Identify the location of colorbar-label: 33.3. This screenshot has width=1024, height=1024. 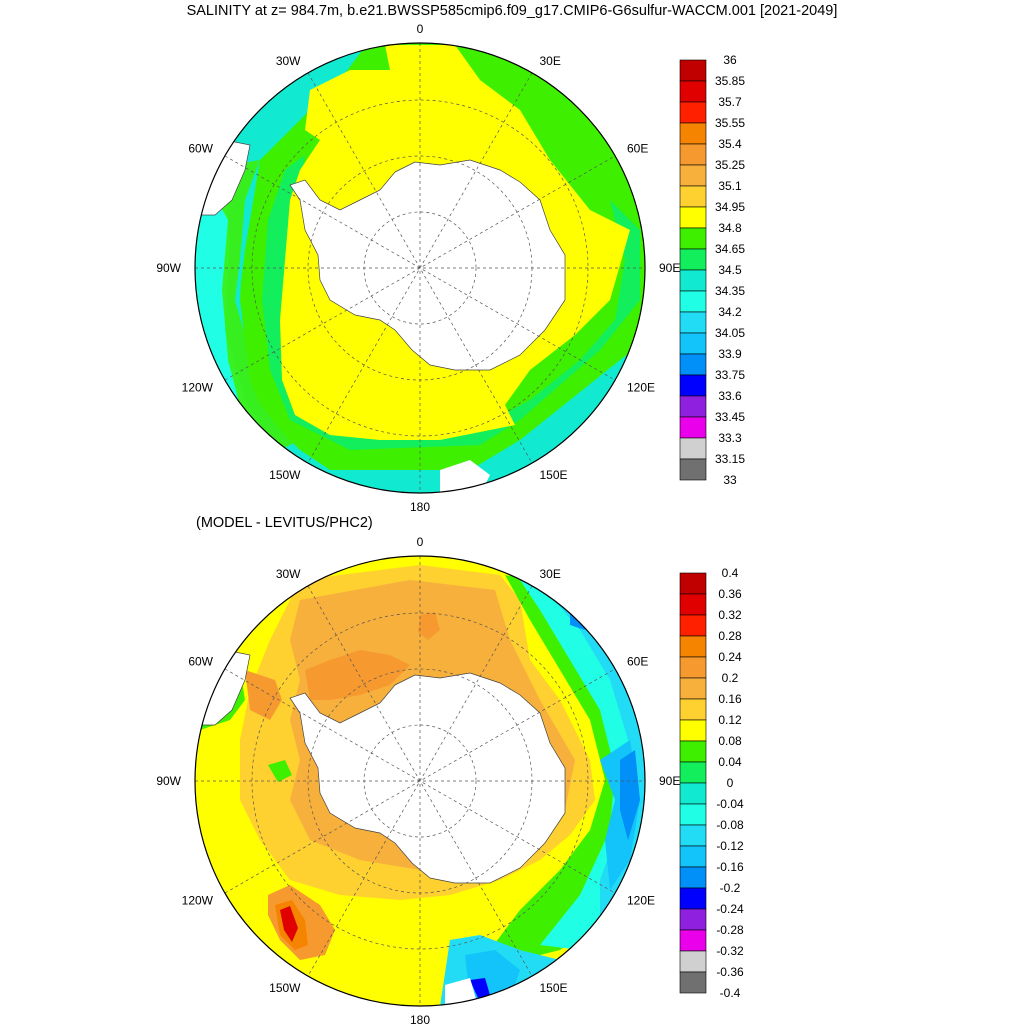
(730, 438).